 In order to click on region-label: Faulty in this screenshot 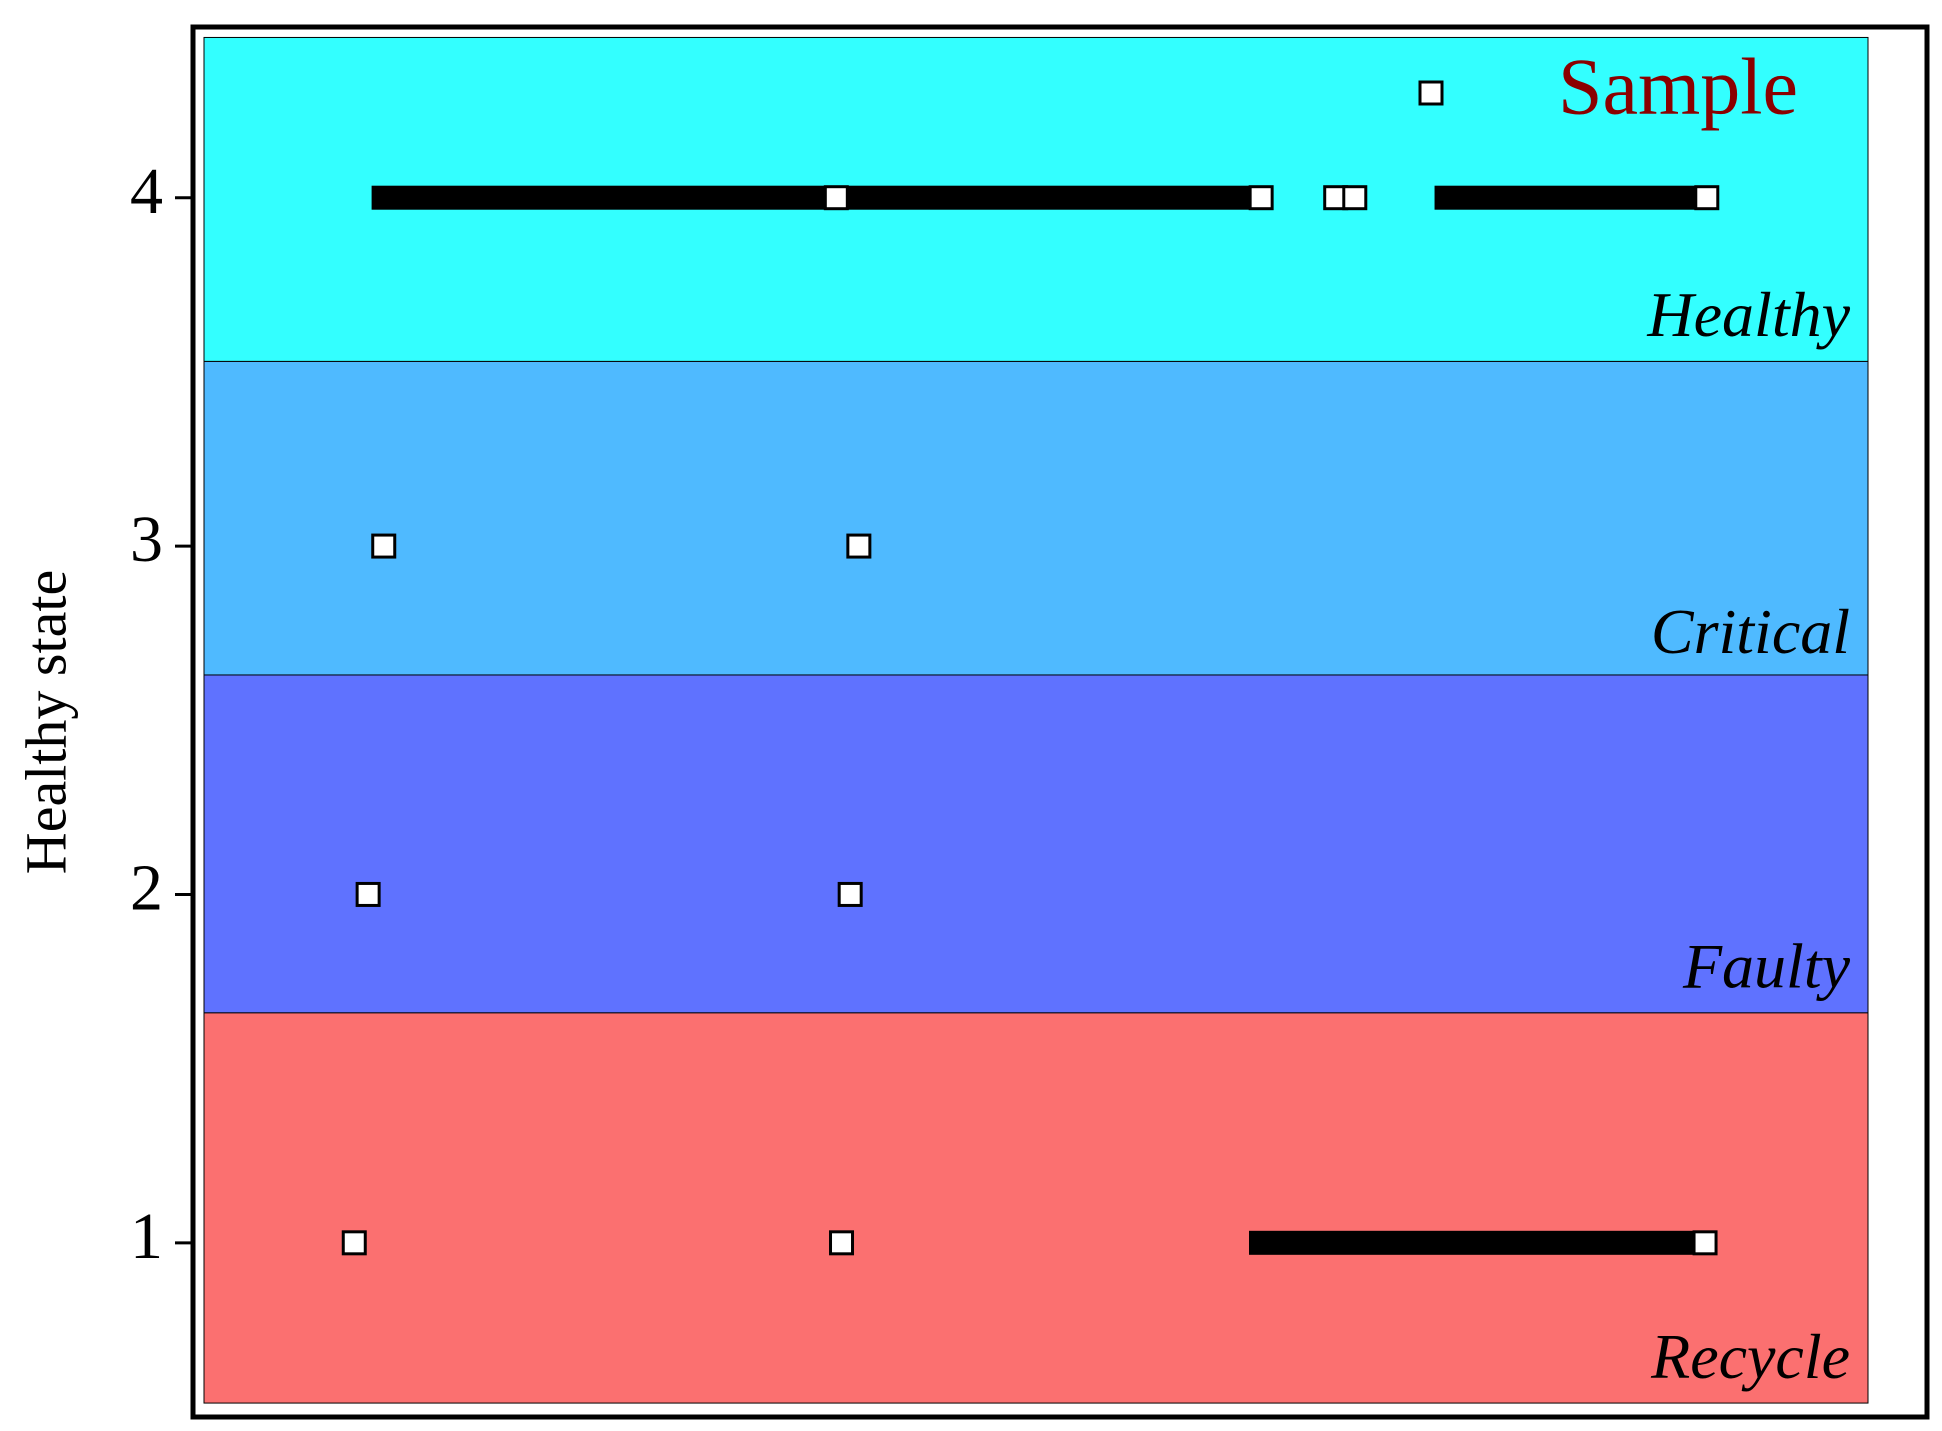, I will do `click(1766, 966)`.